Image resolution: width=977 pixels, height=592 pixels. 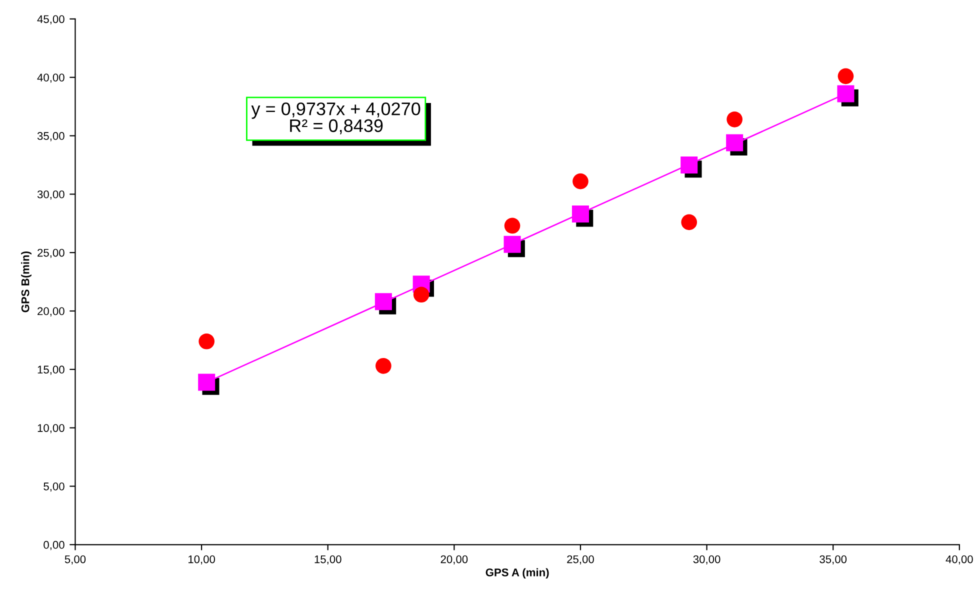 What do you see at coordinates (54, 545) in the screenshot?
I see `y-tick-label: 0,00` at bounding box center [54, 545].